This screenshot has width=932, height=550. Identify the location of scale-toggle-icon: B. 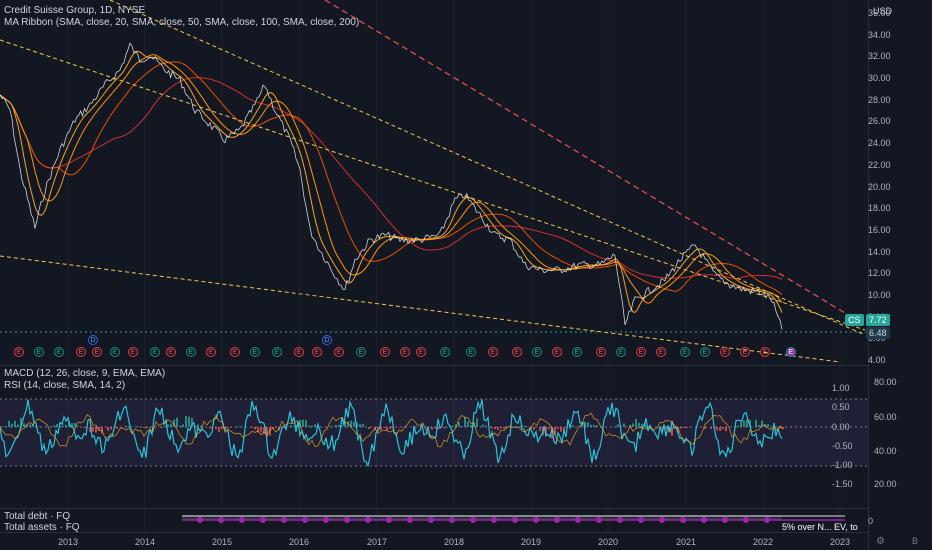
(915, 541).